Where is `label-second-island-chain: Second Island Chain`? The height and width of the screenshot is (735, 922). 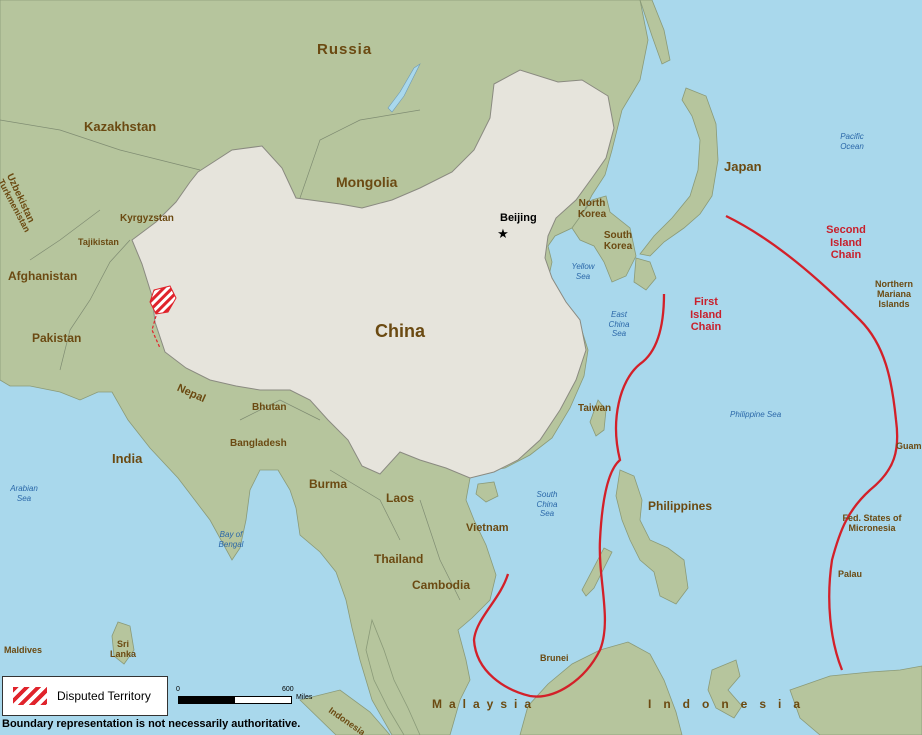 label-second-island-chain: Second Island Chain is located at coordinates (846, 243).